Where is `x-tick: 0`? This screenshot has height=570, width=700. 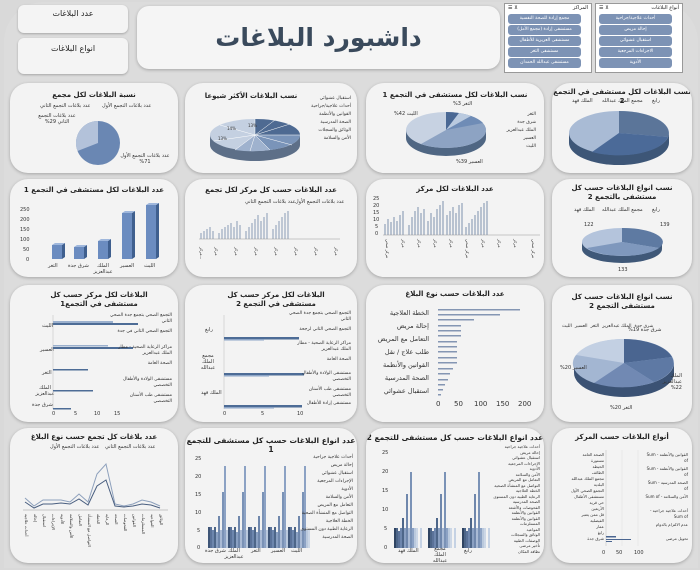
x-tick: 0 is located at coordinates (54, 414).